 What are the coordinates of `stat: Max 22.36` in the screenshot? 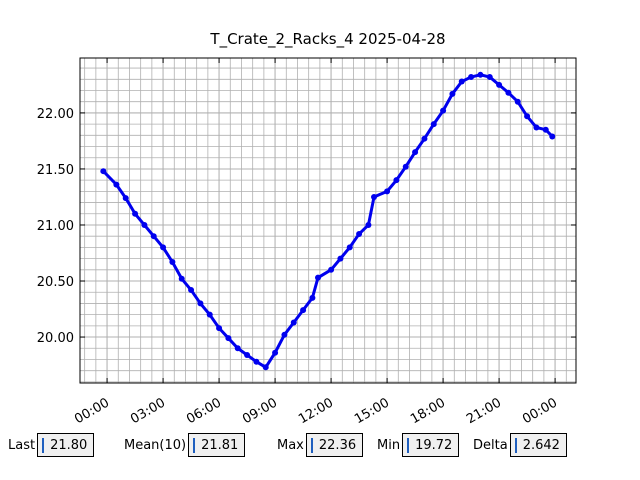 It's located at (320, 445).